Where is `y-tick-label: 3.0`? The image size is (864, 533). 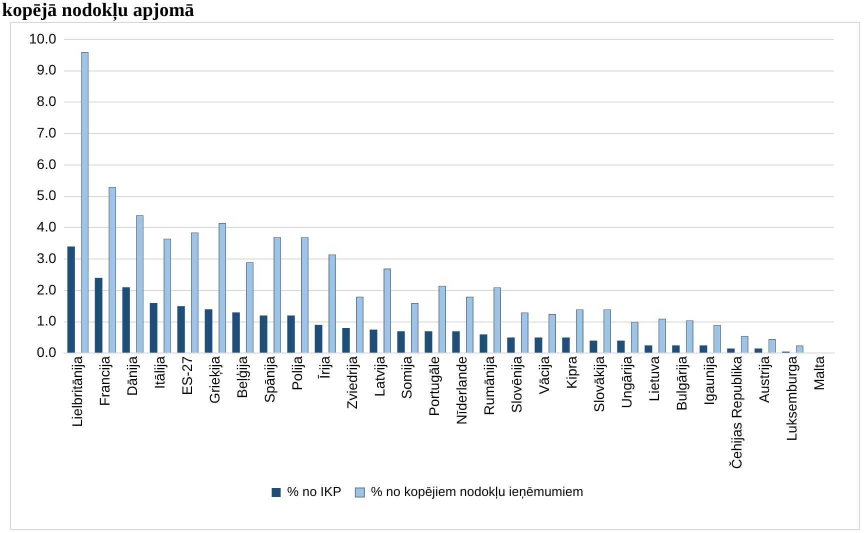 y-tick-label: 3.0 is located at coordinates (46, 258).